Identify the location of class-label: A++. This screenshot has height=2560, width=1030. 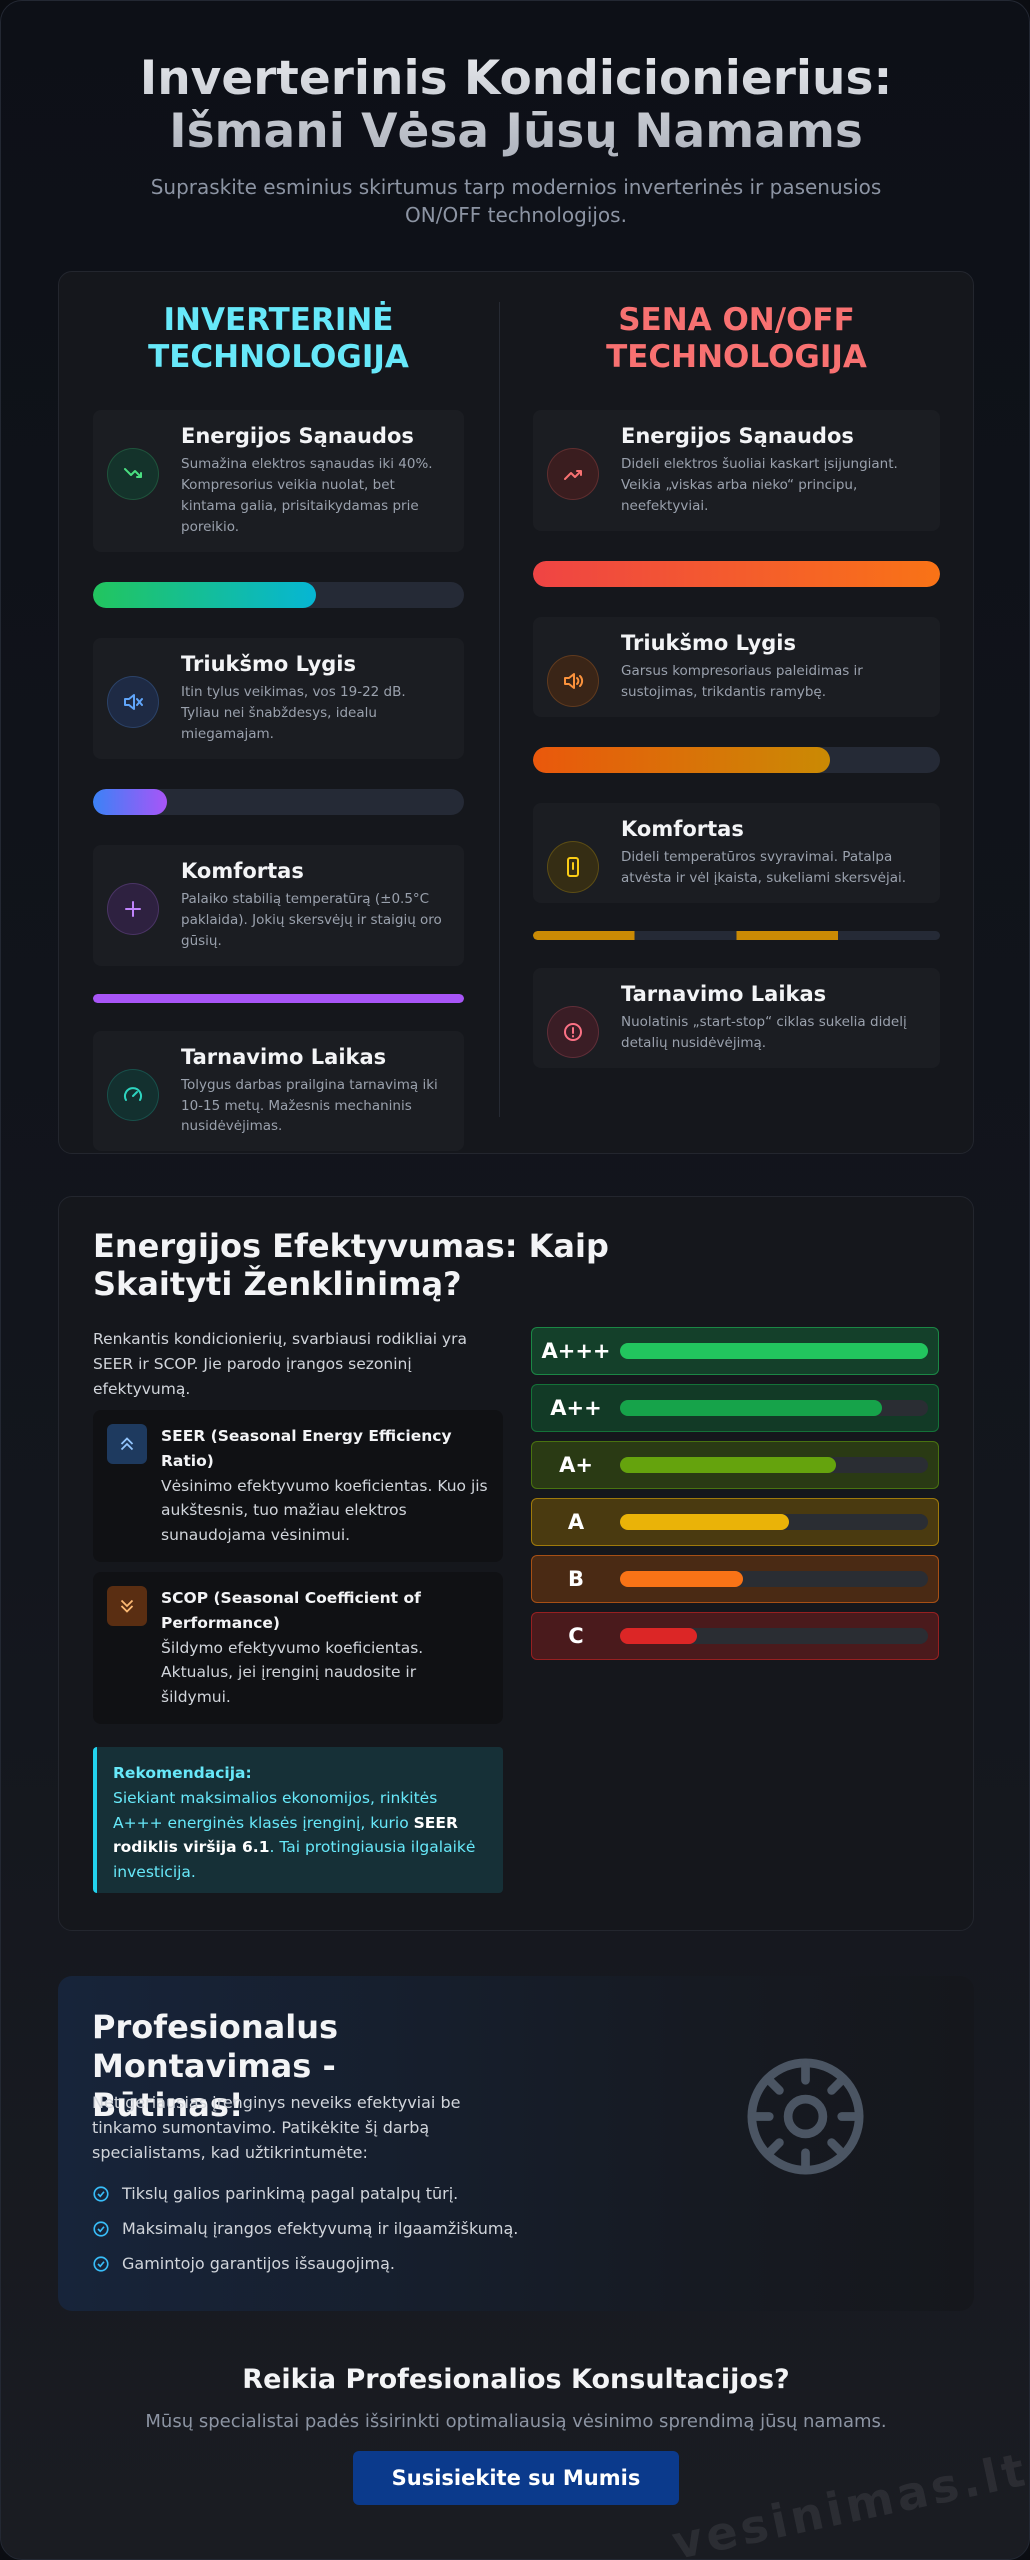
(576, 1408).